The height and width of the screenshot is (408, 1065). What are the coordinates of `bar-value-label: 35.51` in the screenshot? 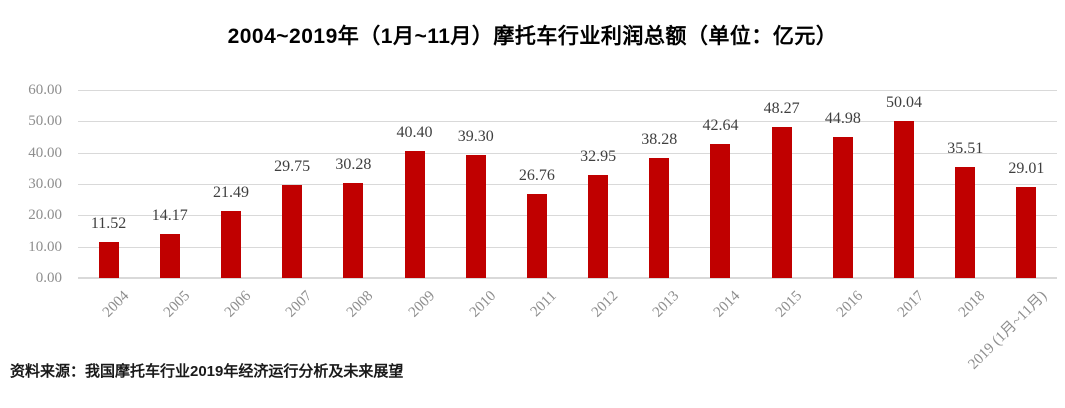 It's located at (965, 148).